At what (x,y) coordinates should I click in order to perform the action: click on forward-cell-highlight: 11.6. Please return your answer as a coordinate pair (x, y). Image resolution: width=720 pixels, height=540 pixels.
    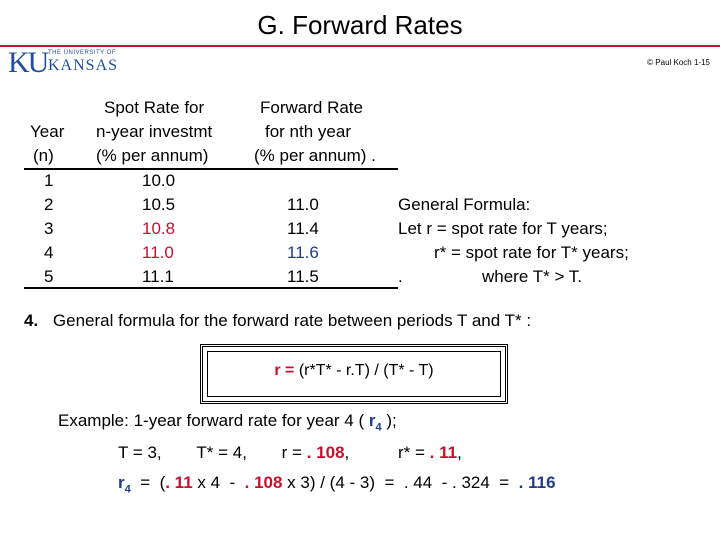
    Looking at the image, I should click on (303, 252).